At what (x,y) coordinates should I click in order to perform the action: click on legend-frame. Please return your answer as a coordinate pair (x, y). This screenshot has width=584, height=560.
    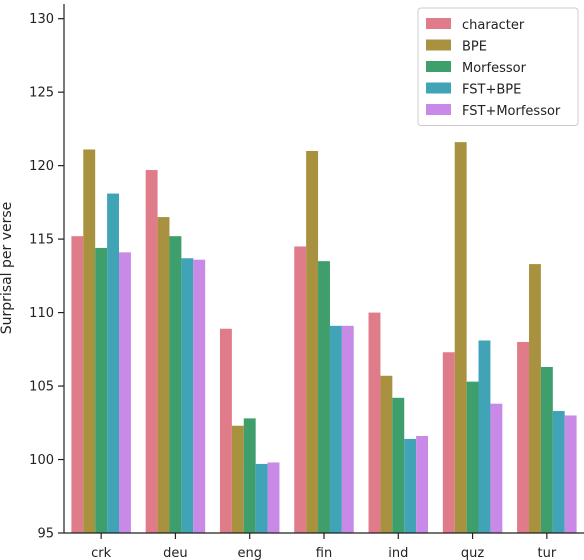
    Looking at the image, I should click on (498, 66).